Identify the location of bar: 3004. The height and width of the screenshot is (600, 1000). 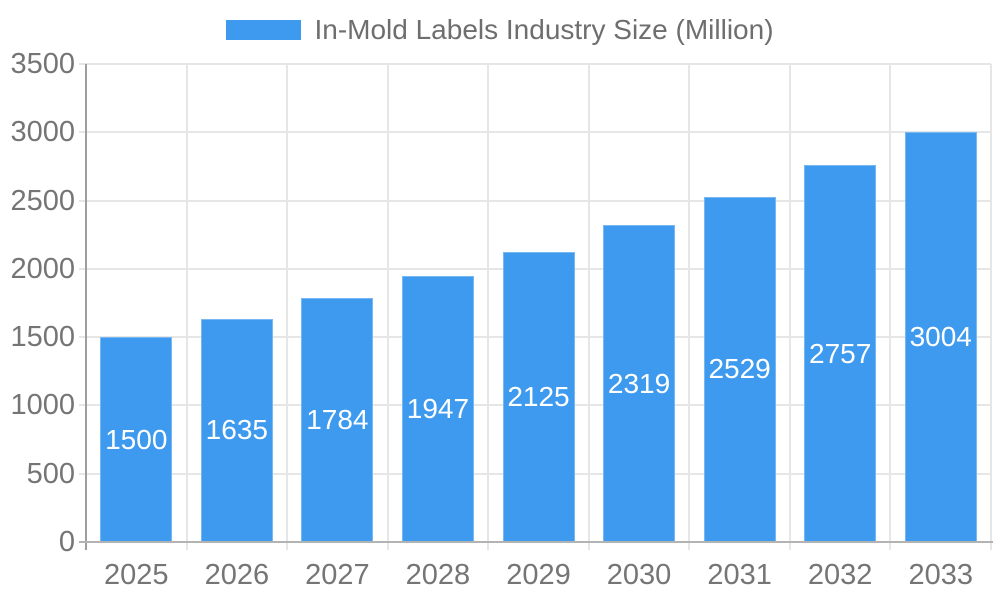
(940, 336).